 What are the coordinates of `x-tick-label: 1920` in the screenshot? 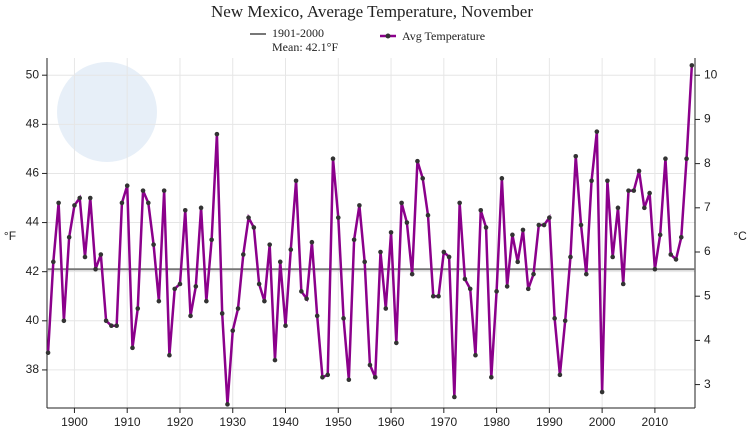 It's located at (180, 422).